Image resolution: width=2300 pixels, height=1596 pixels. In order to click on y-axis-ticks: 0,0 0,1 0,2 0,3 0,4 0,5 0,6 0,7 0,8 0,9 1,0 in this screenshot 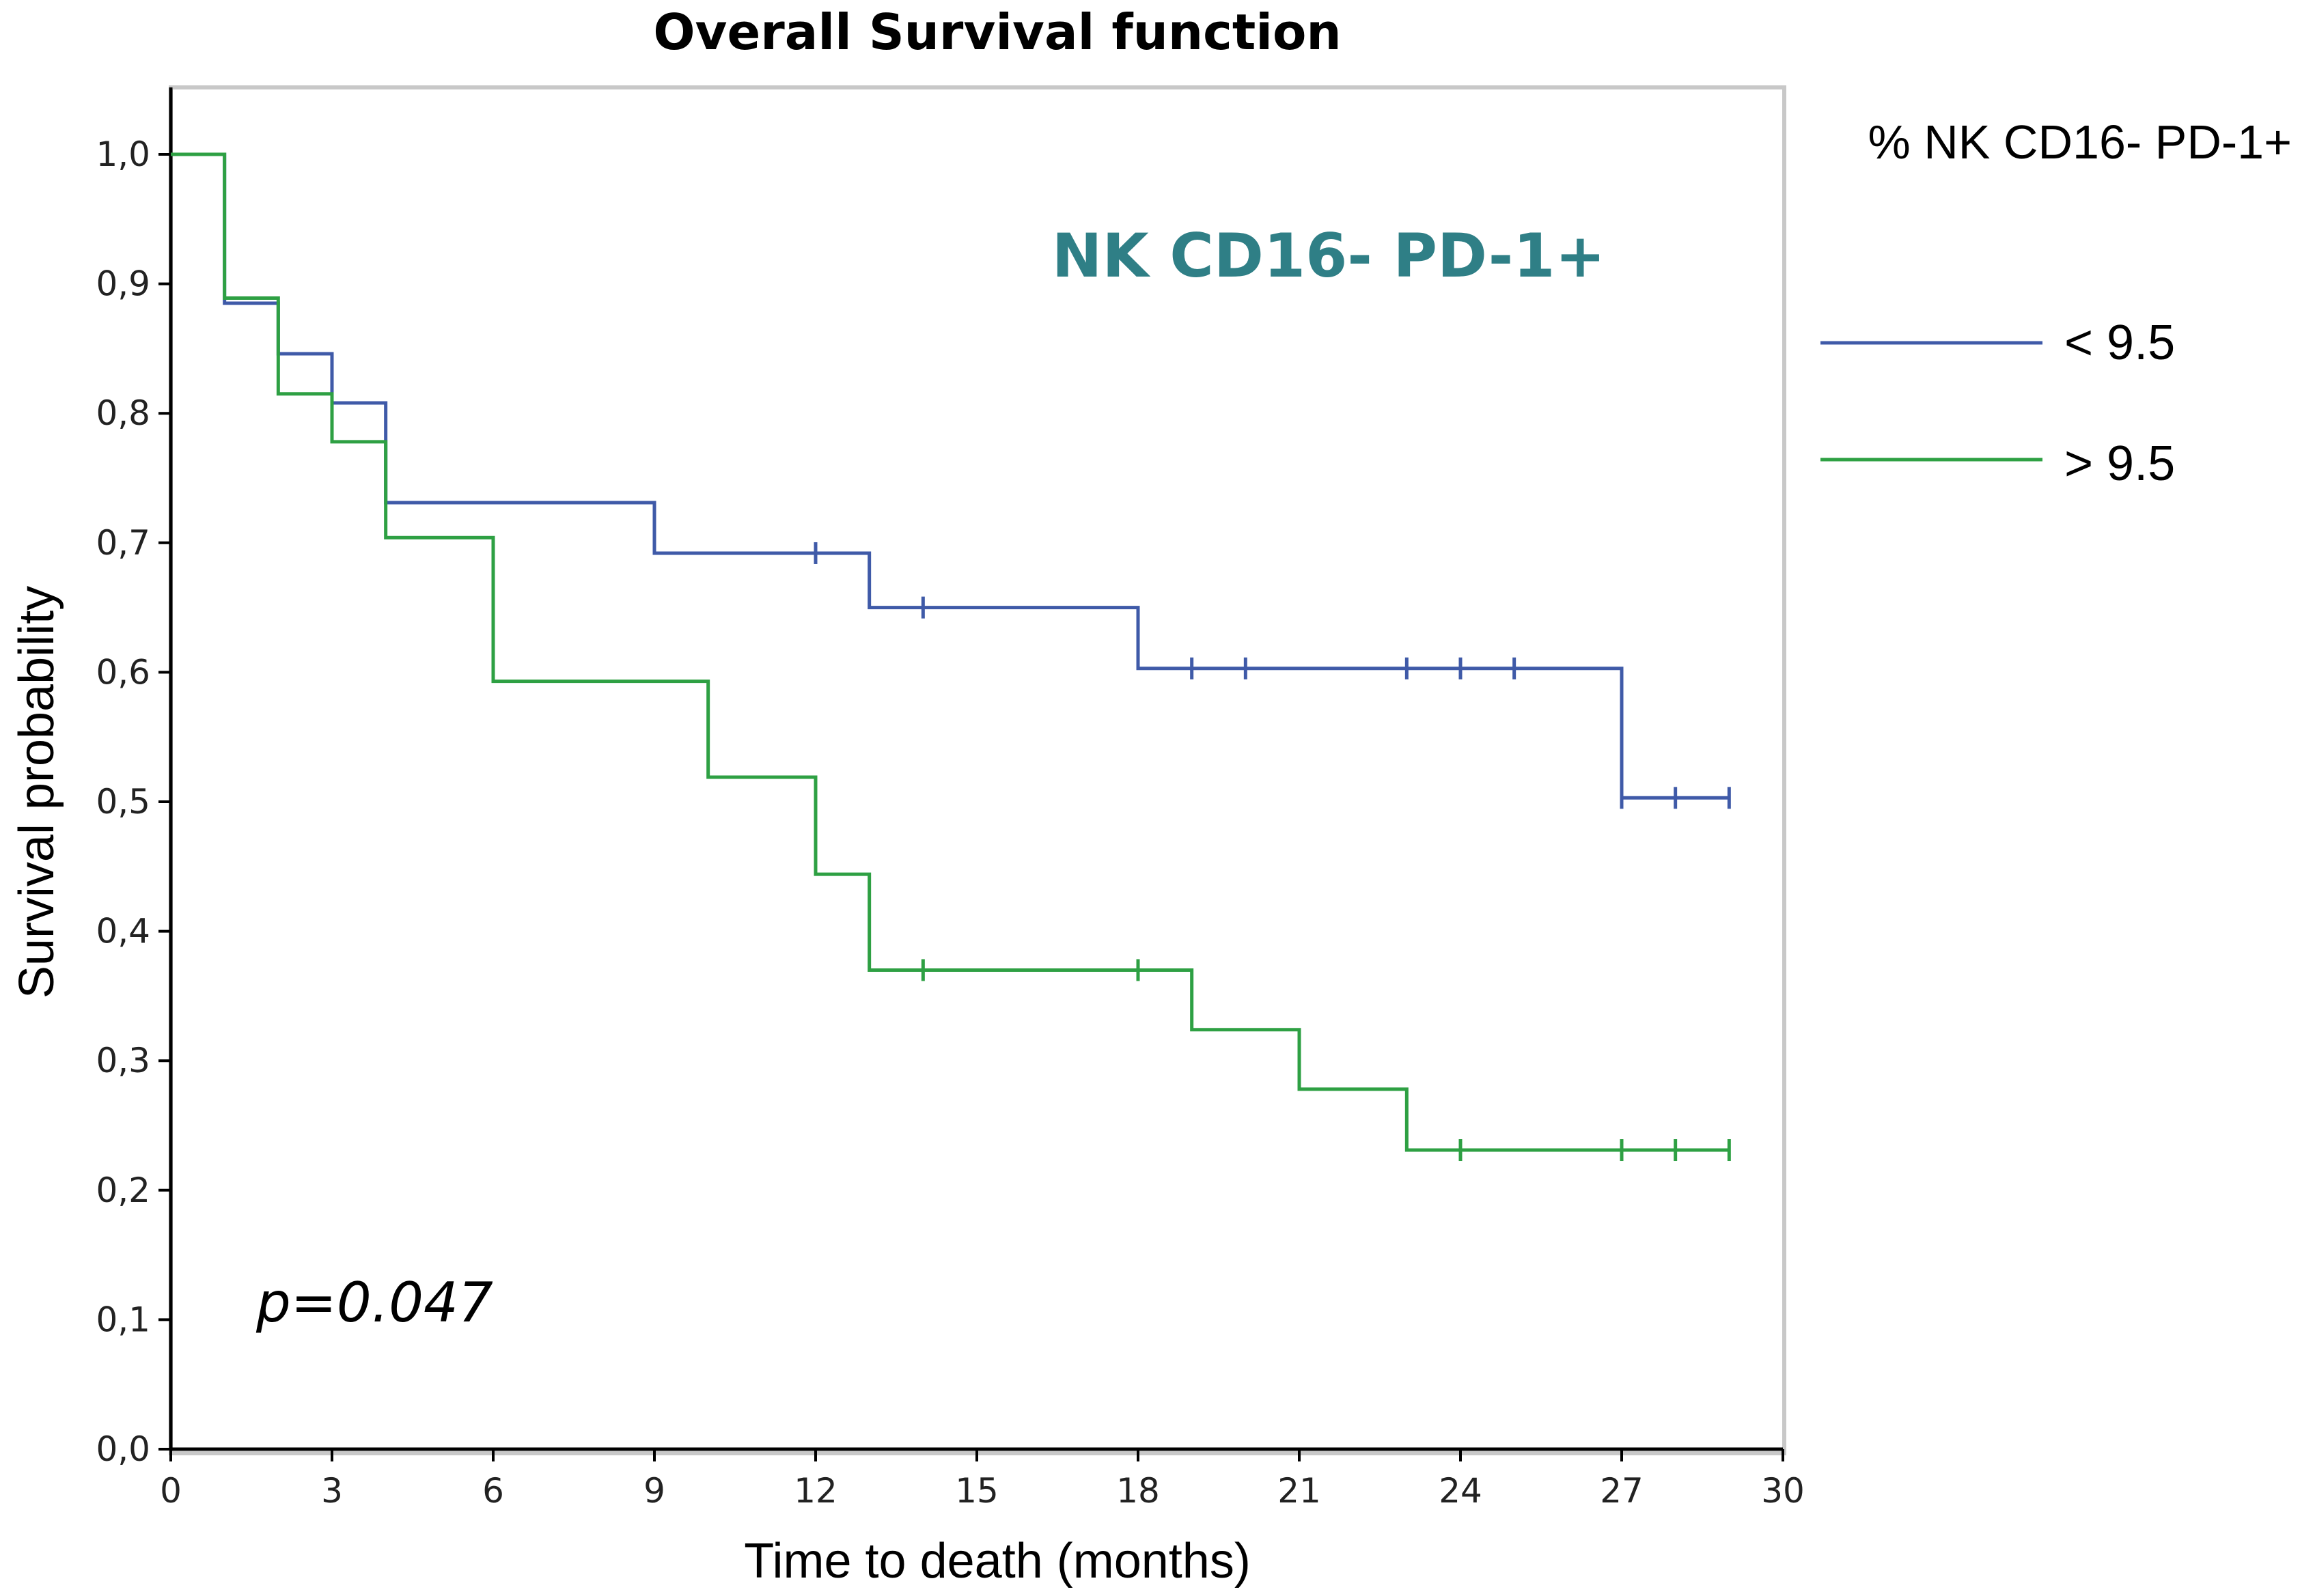, I will do `click(133, 802)`.